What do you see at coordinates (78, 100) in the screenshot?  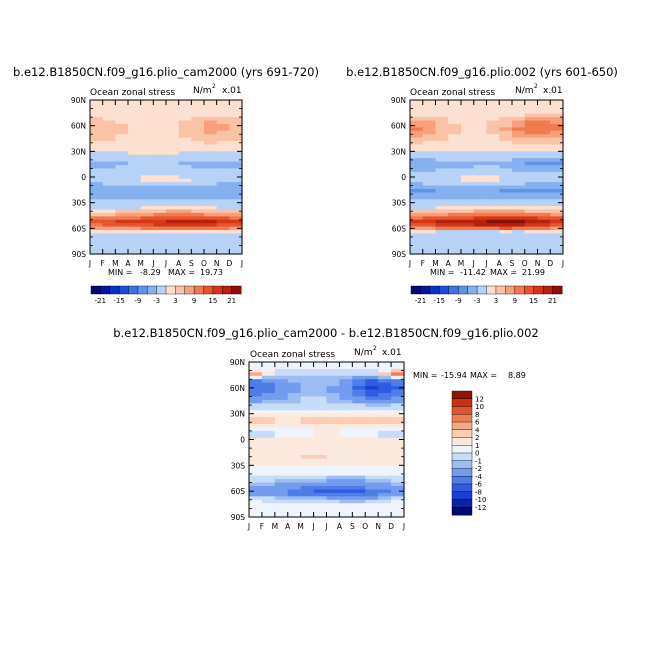 I see `y-tick-label: 90N` at bounding box center [78, 100].